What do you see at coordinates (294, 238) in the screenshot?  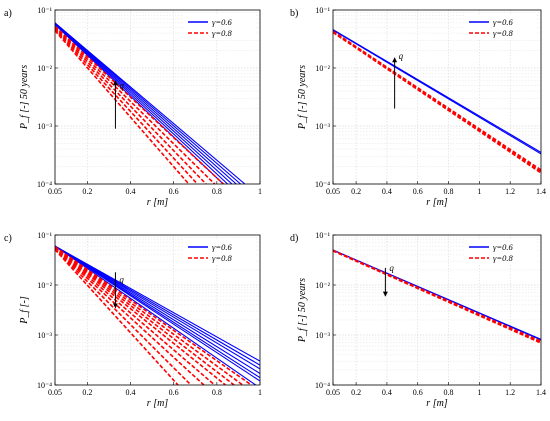 I see `panel-label: d)` at bounding box center [294, 238].